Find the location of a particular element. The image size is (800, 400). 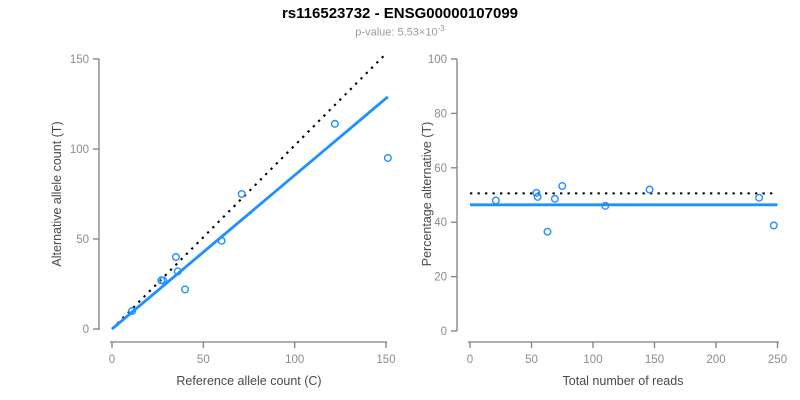

y-tick-label: 150 is located at coordinates (79, 60).